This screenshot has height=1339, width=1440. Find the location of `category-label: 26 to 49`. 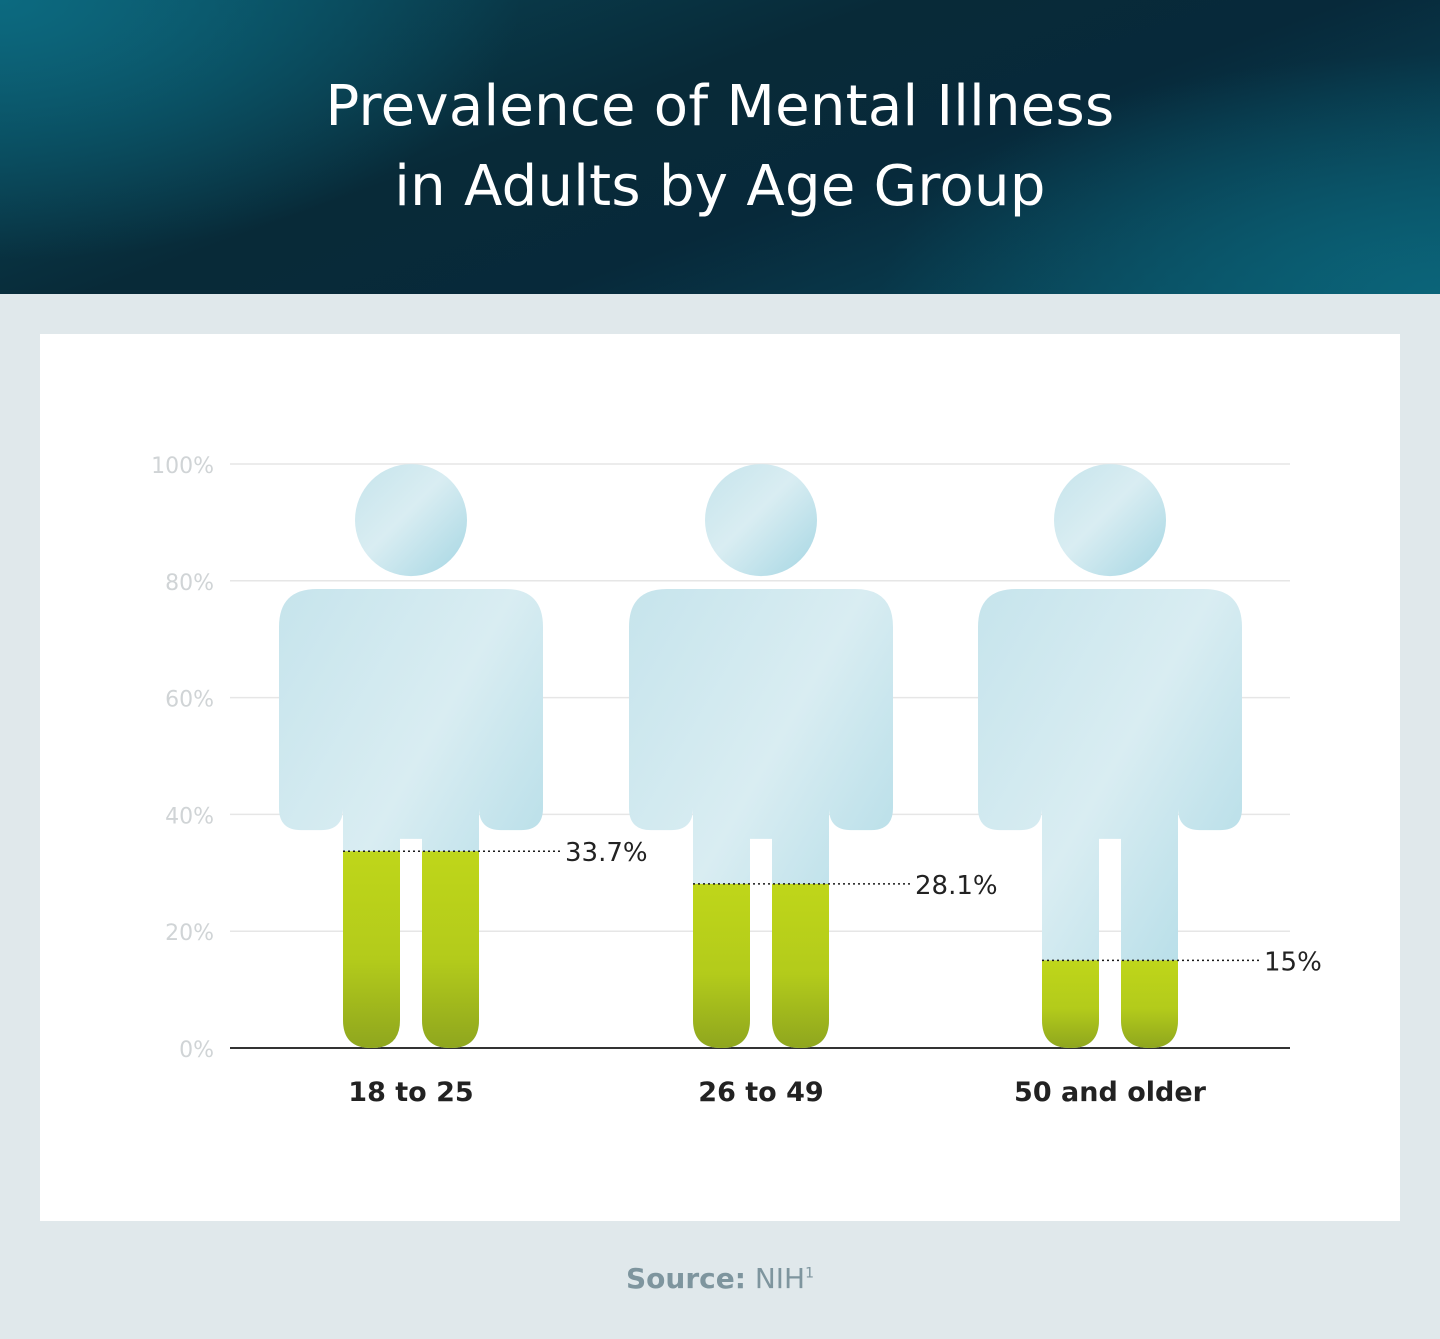

category-label: 26 to 49 is located at coordinates (760, 1092).